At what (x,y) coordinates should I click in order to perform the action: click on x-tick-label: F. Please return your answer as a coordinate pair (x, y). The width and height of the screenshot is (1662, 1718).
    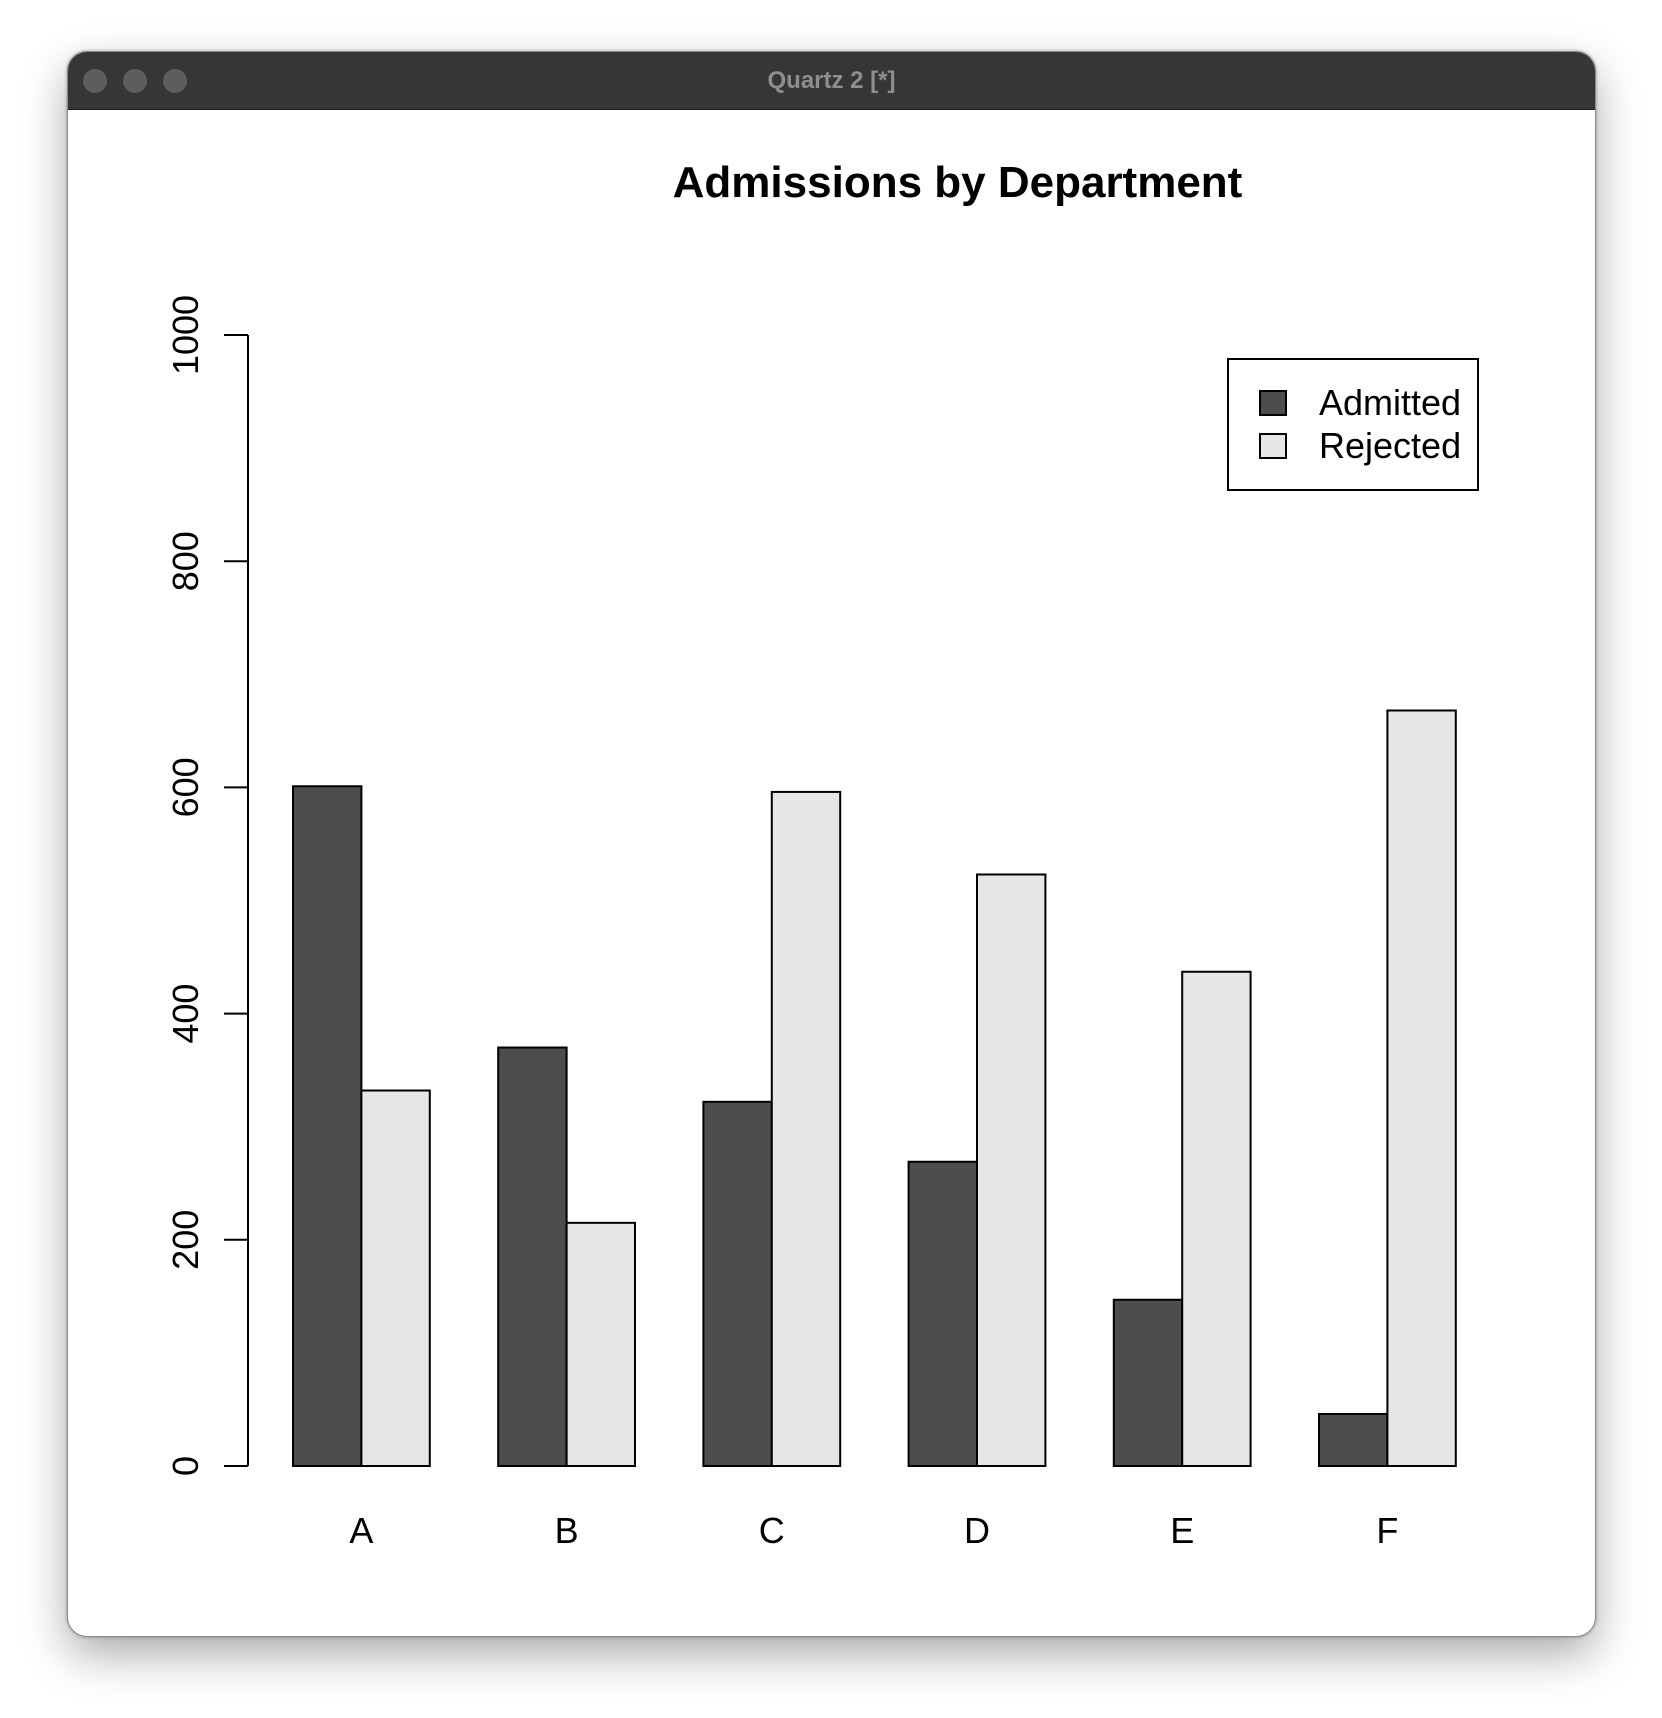
    Looking at the image, I should click on (1387, 1530).